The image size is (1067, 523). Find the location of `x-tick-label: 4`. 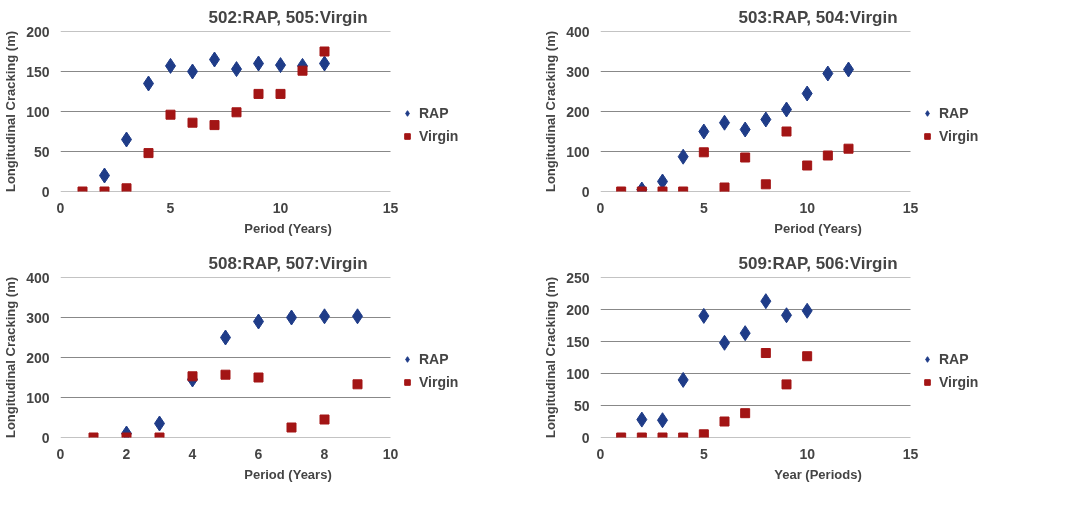

x-tick-label: 4 is located at coordinates (192, 453).